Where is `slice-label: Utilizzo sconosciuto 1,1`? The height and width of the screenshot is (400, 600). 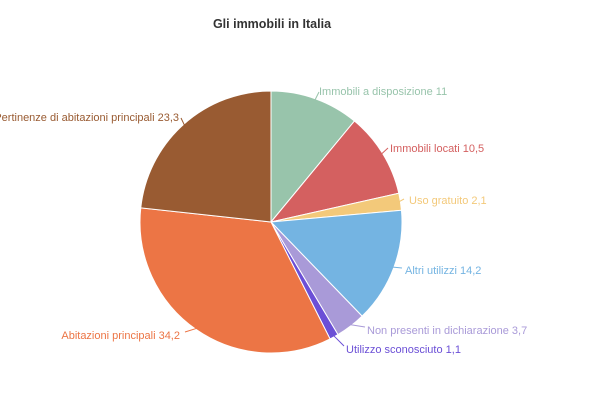 slice-label: Utilizzo sconosciuto 1,1 is located at coordinates (403, 350).